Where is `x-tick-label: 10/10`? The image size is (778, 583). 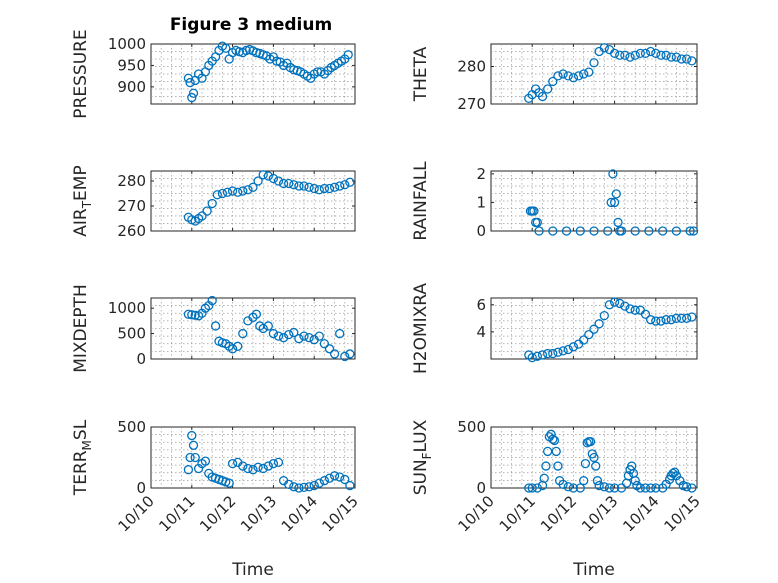 x-tick-label: 10/10 is located at coordinates (476, 513).